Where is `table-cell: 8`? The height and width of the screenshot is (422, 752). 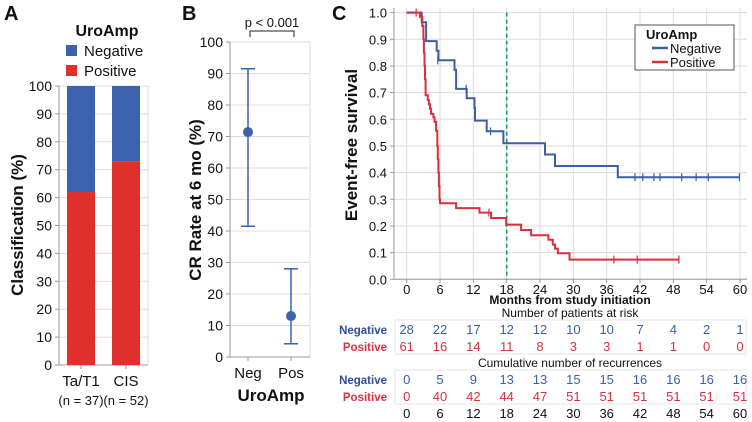
table-cell: 8 is located at coordinates (539, 346).